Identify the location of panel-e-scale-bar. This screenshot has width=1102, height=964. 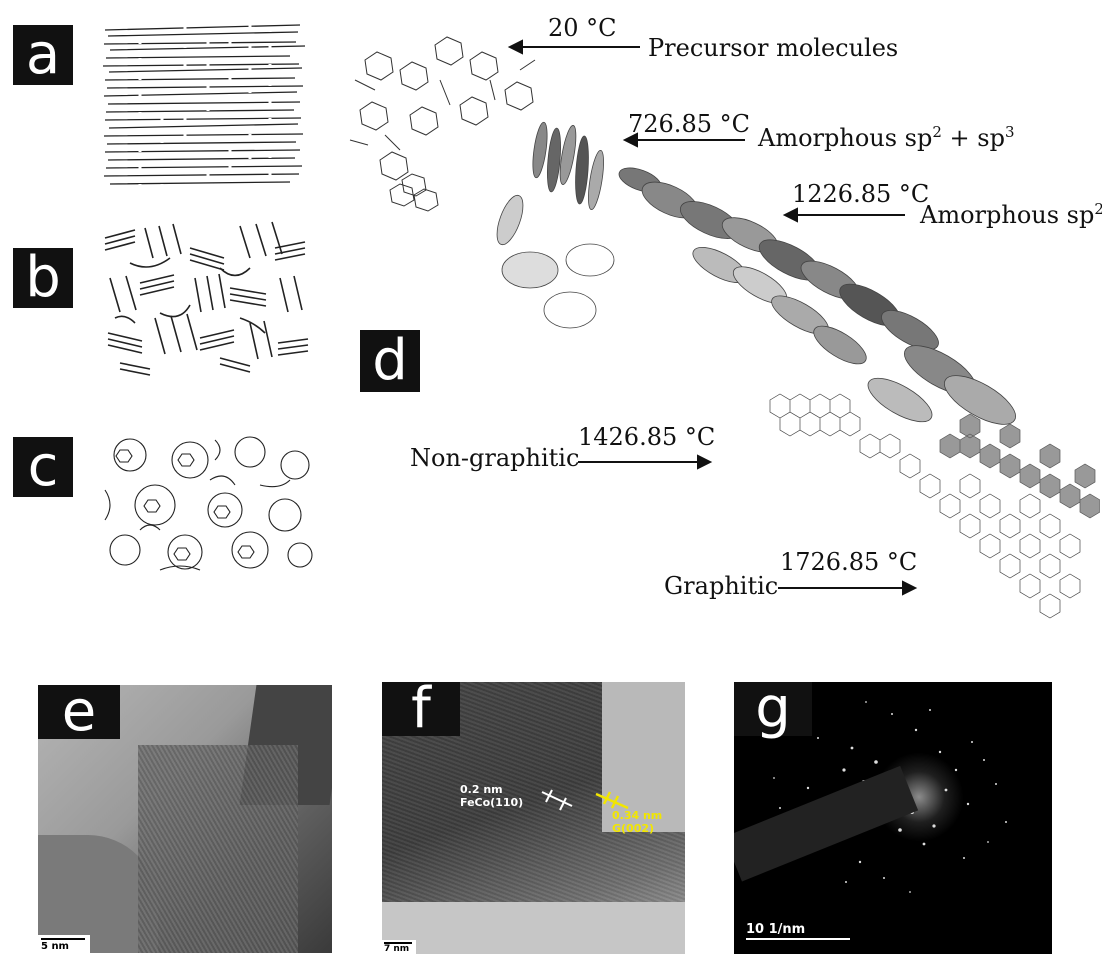
(63, 939).